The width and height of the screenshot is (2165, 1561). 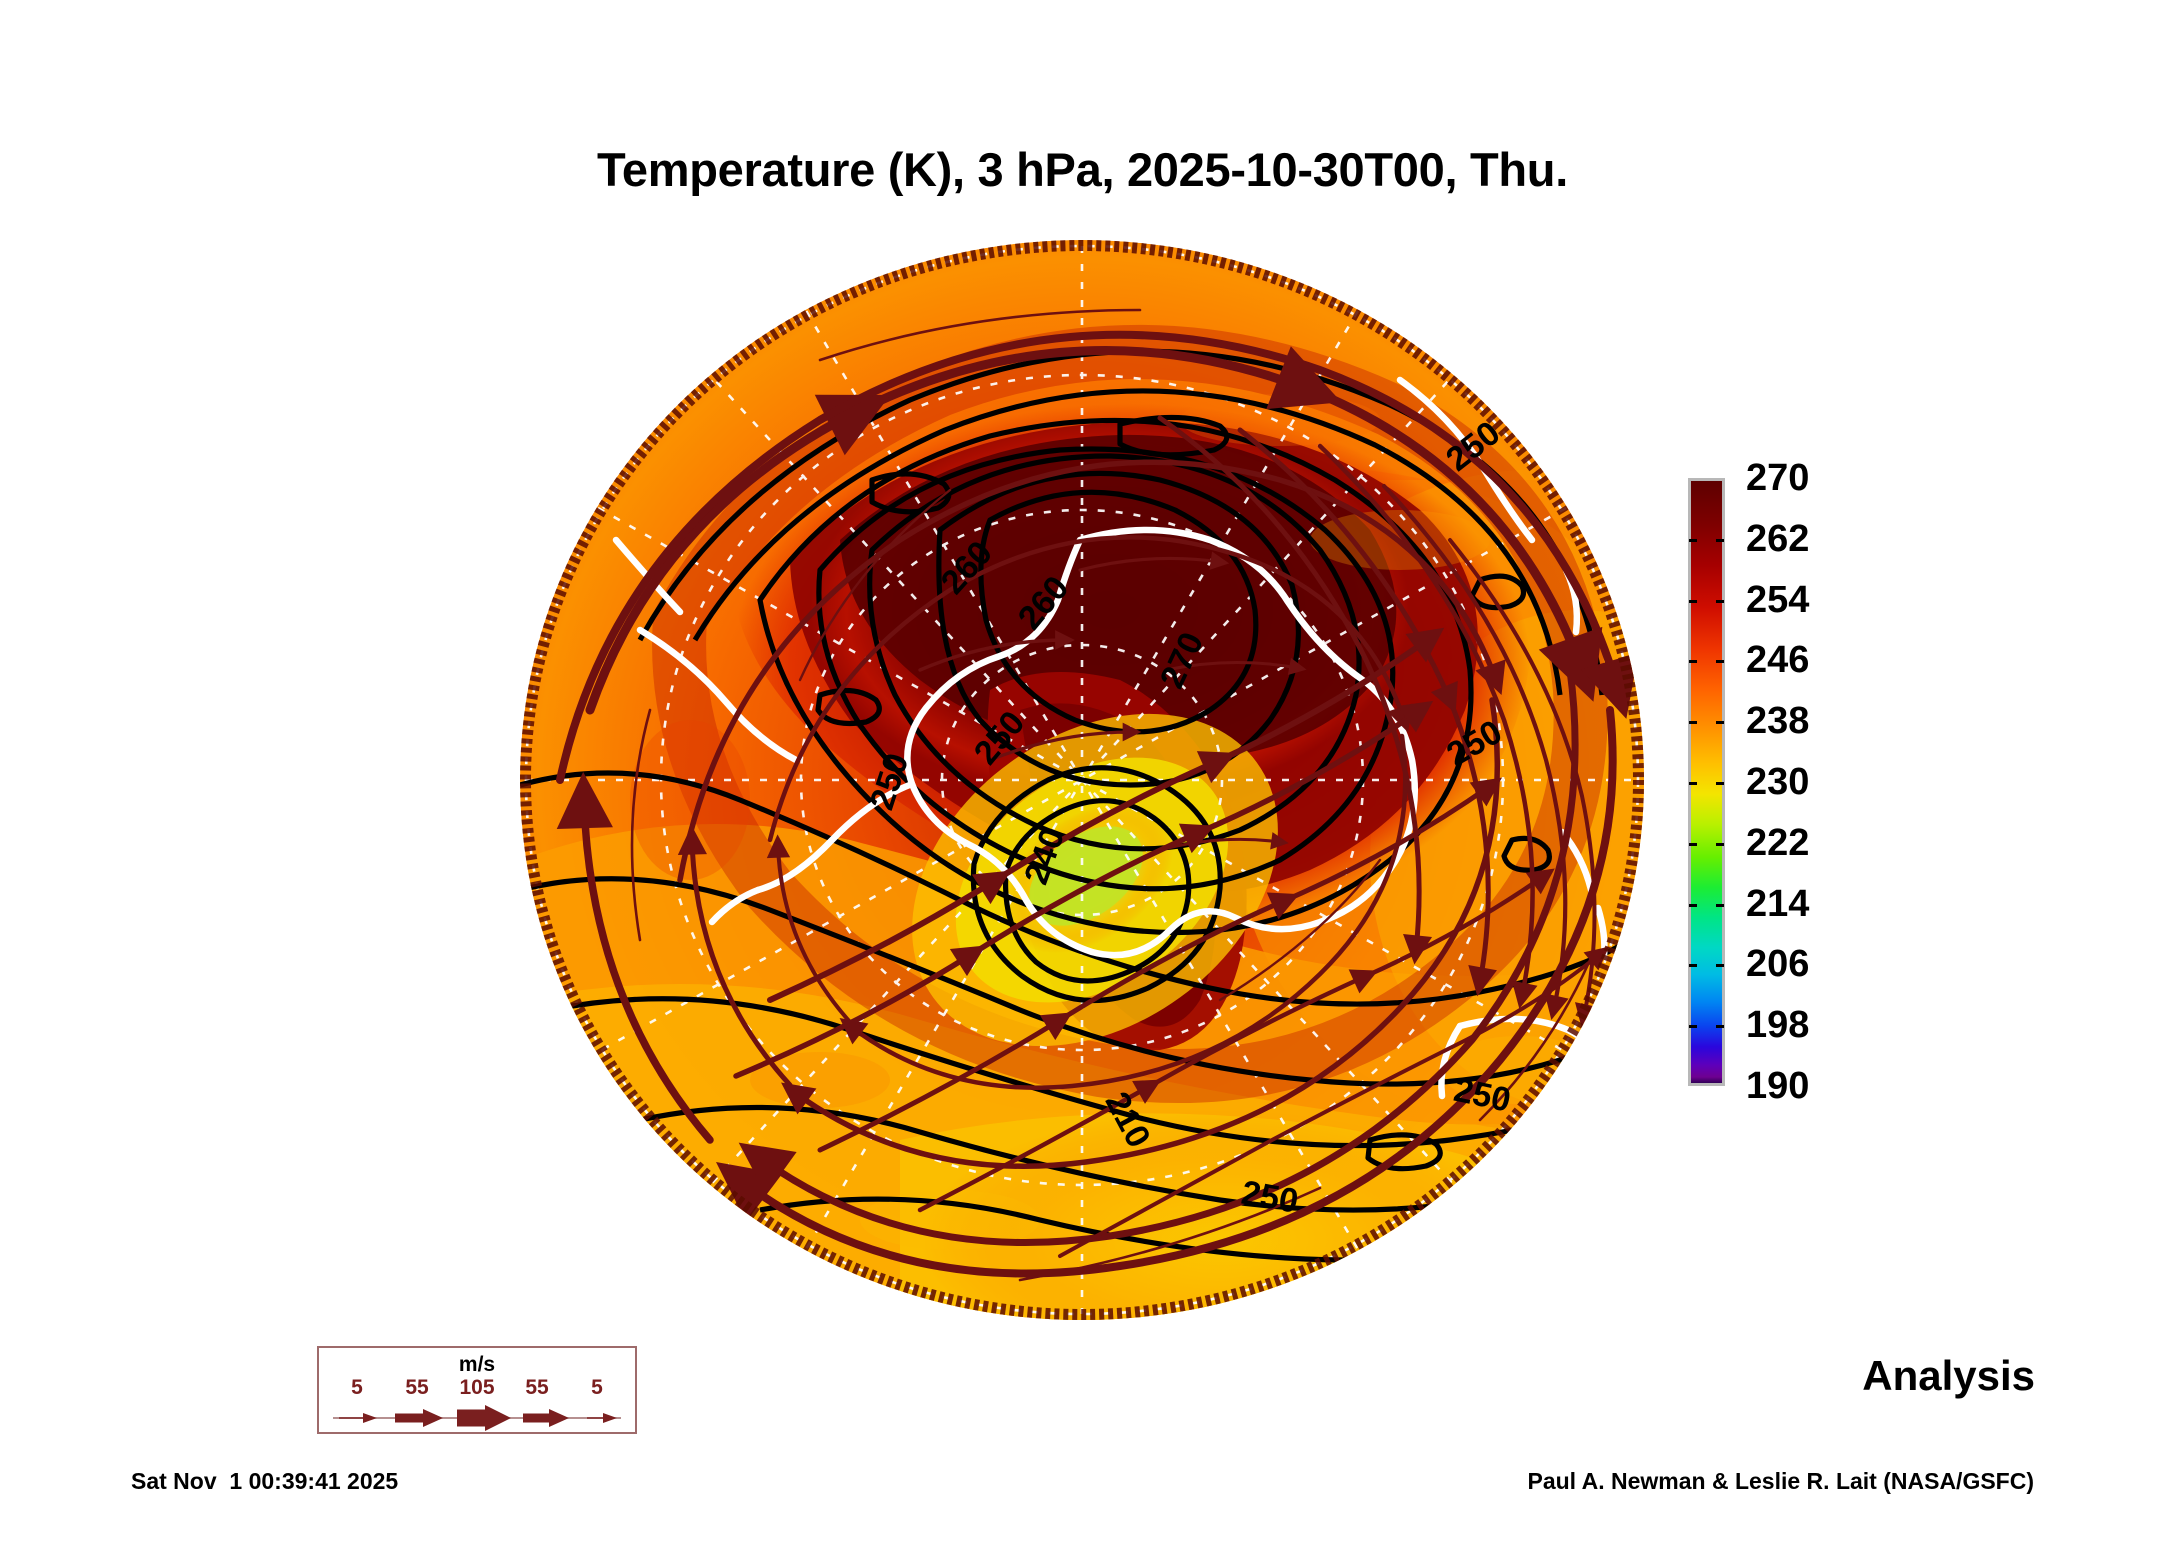 What do you see at coordinates (1778, 721) in the screenshot?
I see `colorbar-tick-label: 238` at bounding box center [1778, 721].